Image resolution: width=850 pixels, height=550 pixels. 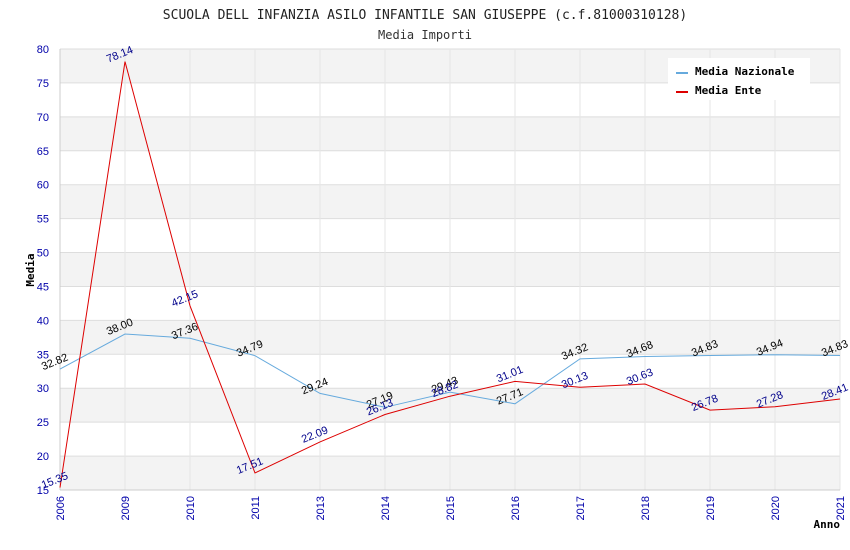 I want to click on y-tick-label: 40, so click(x=43, y=321).